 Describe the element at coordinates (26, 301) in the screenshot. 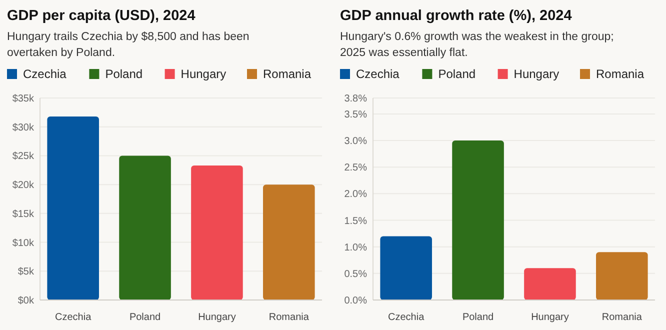

I see `y-tick-label: $0k` at that location.